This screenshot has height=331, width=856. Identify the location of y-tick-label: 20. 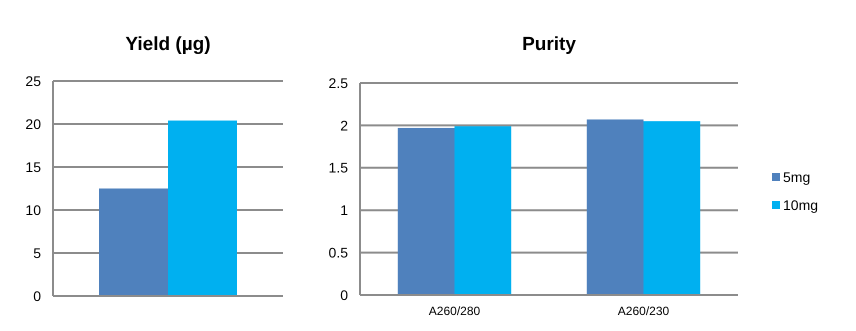
(33, 124).